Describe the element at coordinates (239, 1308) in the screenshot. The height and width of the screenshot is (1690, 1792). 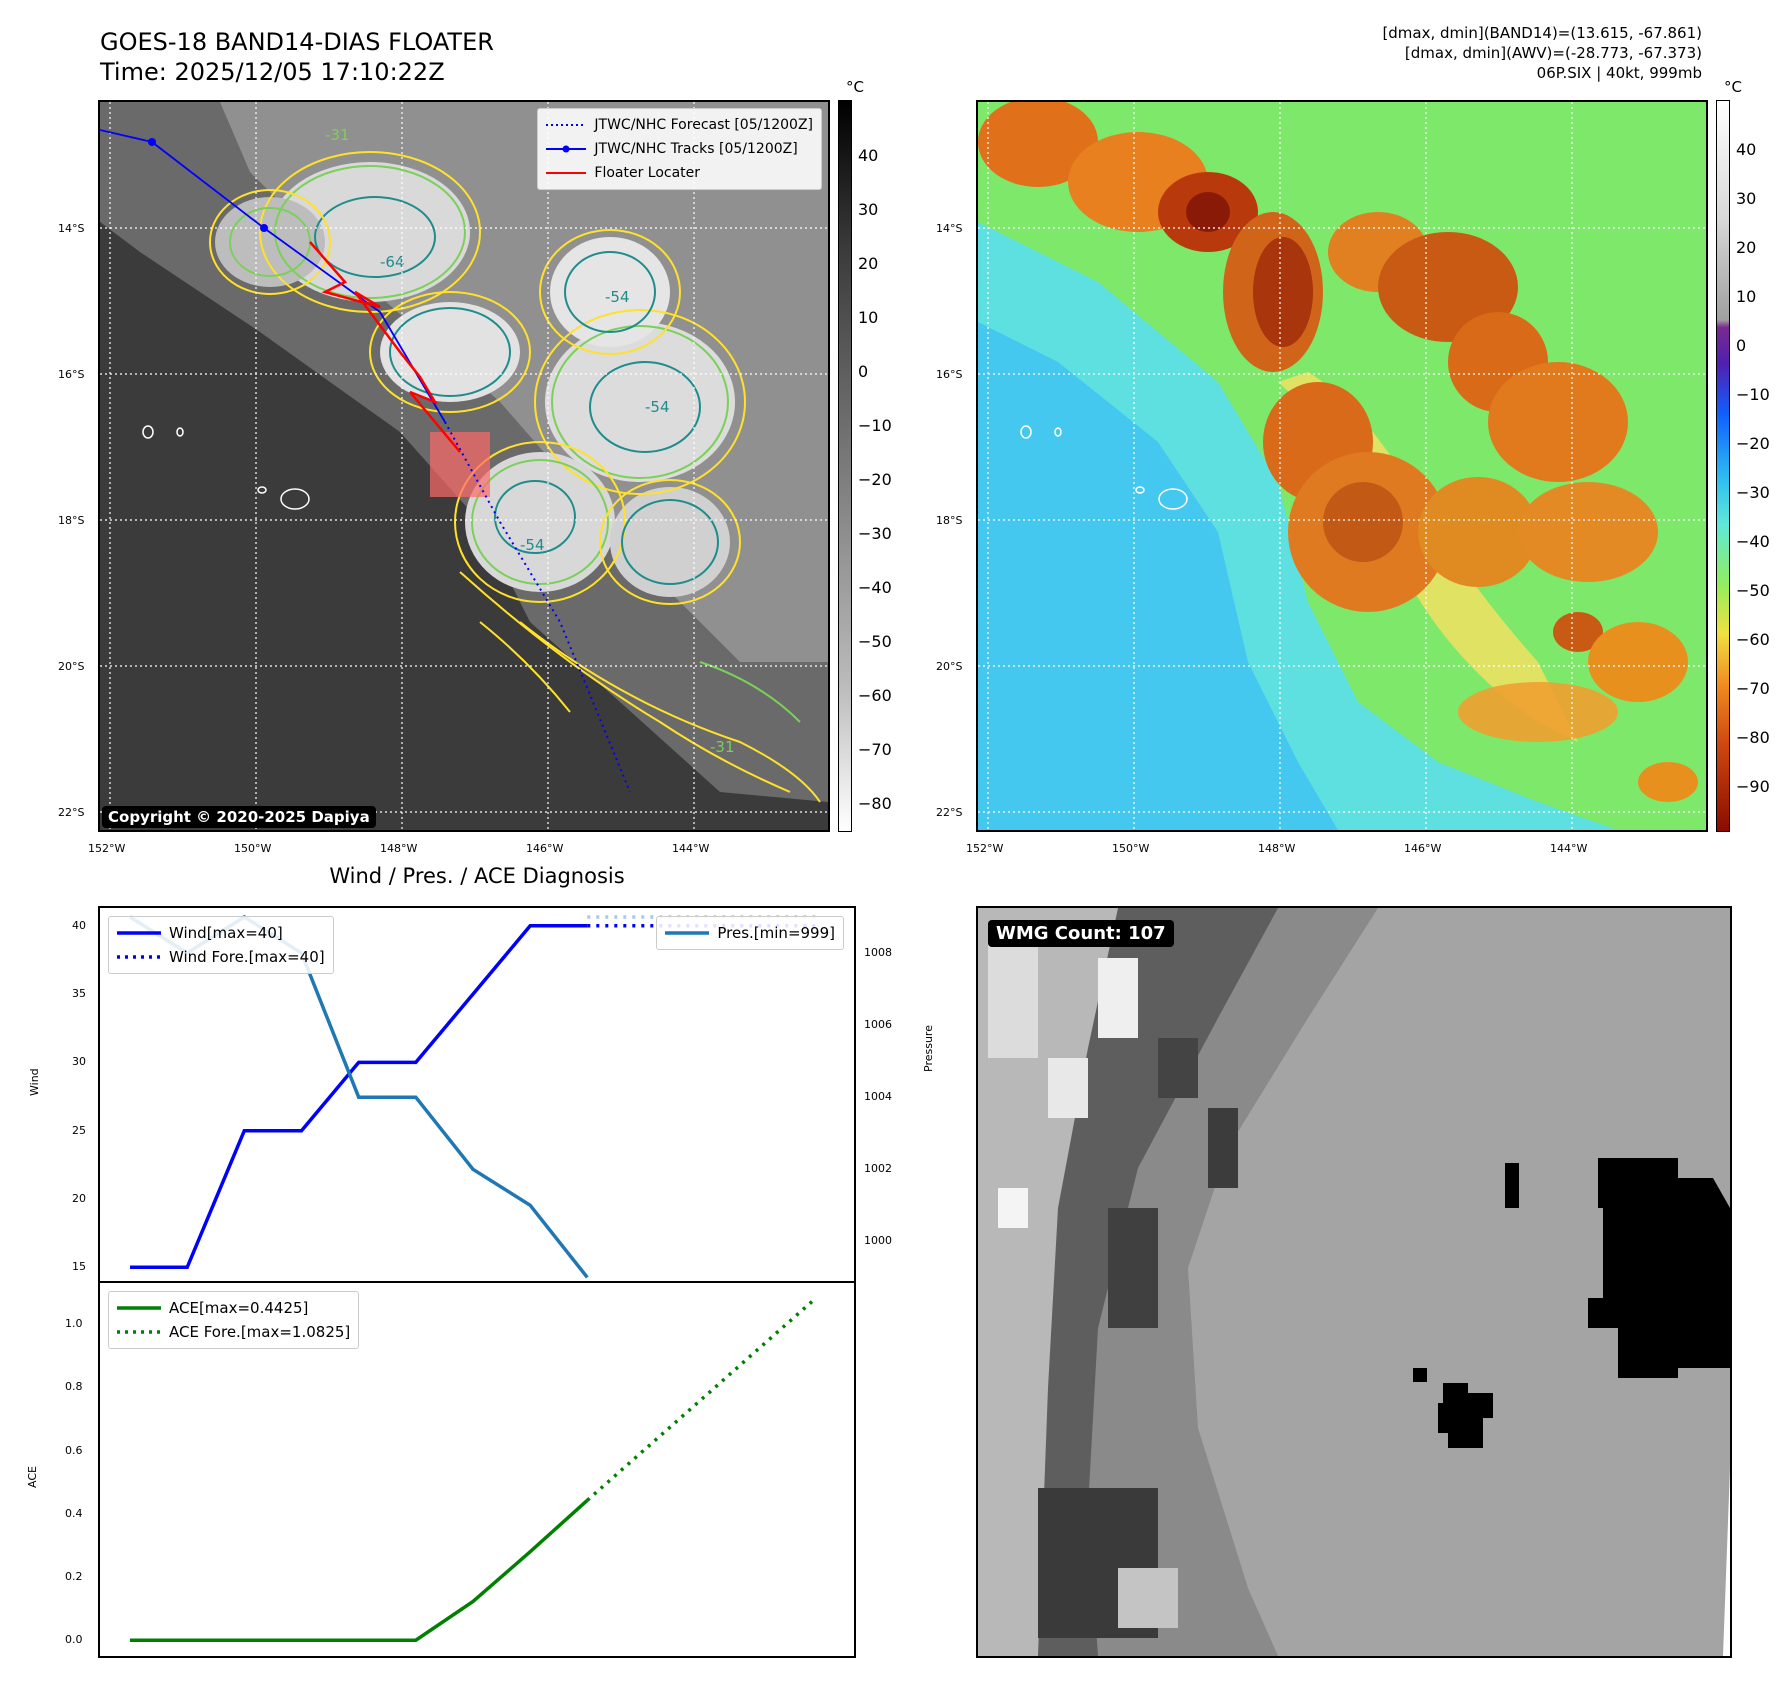
I see `legend-ace-label: ACE[max=0.4425]` at that location.